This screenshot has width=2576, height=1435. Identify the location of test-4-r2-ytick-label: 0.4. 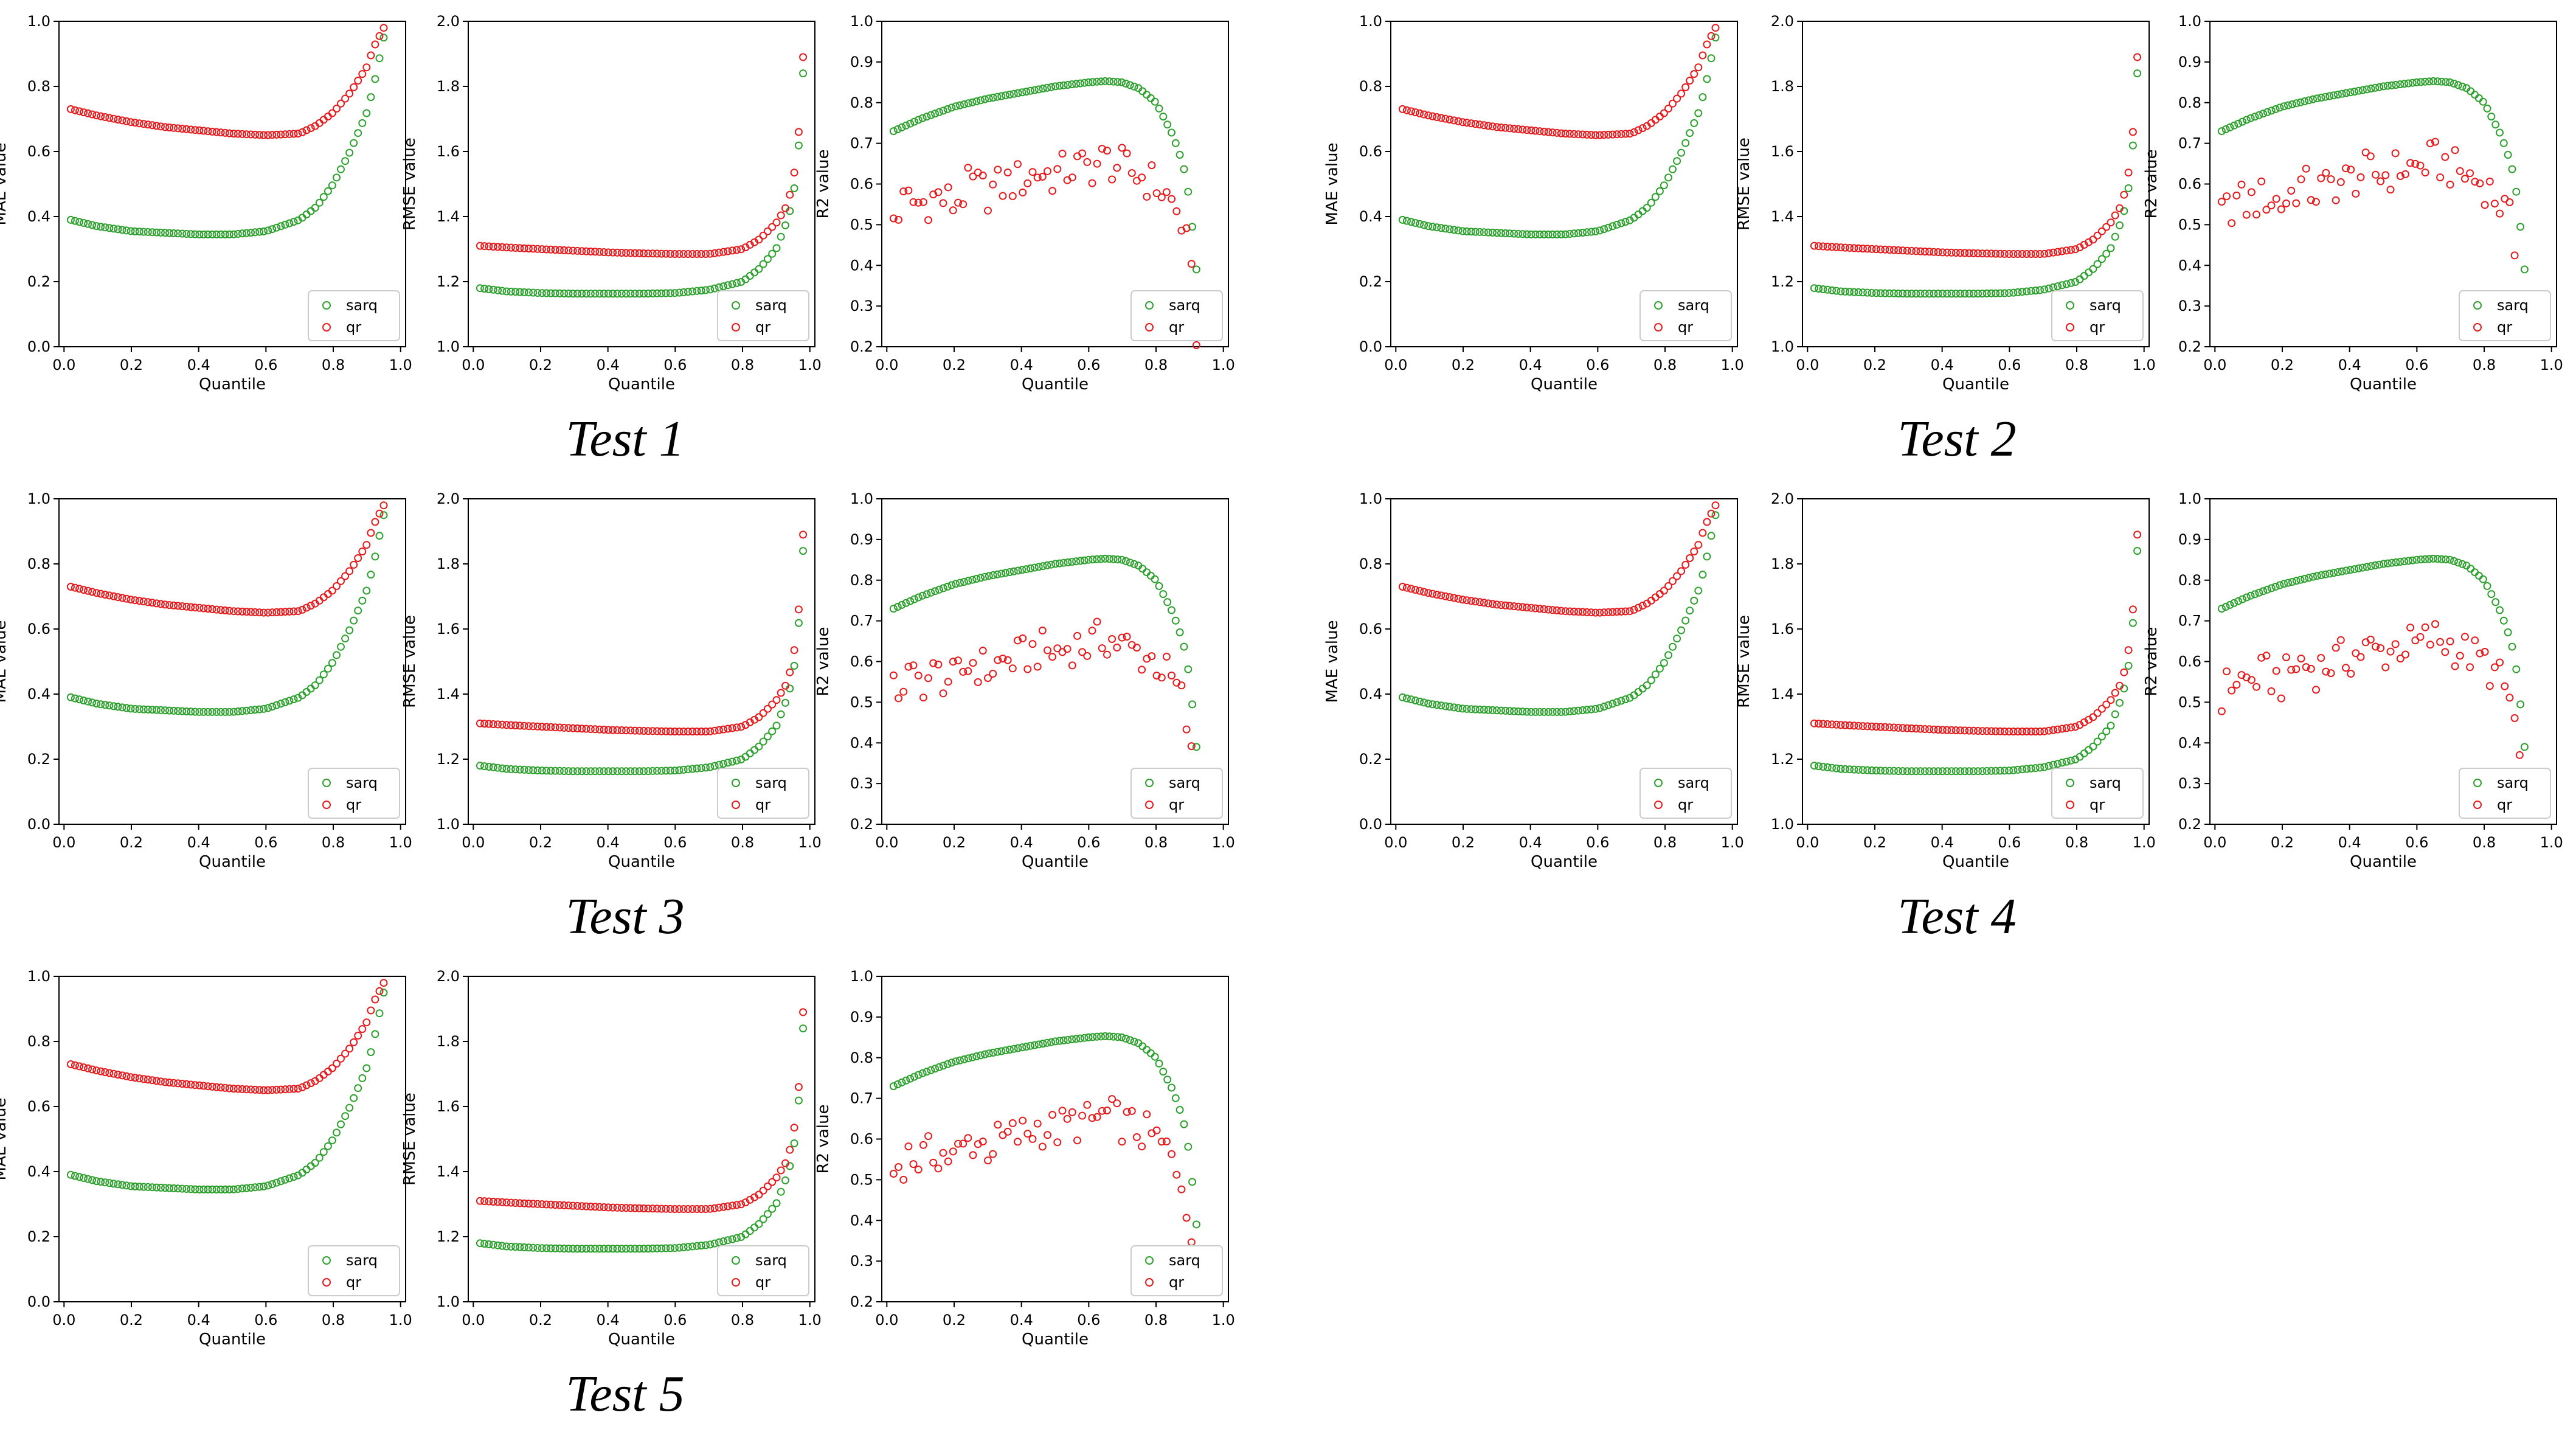
(2189, 742).